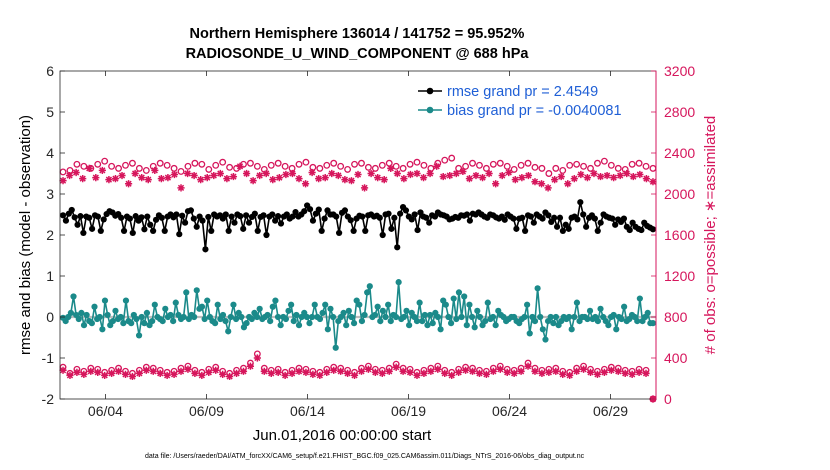 The image size is (830, 470). What do you see at coordinates (50, 276) in the screenshot?
I see `y-tick-label-left: 1` at bounding box center [50, 276].